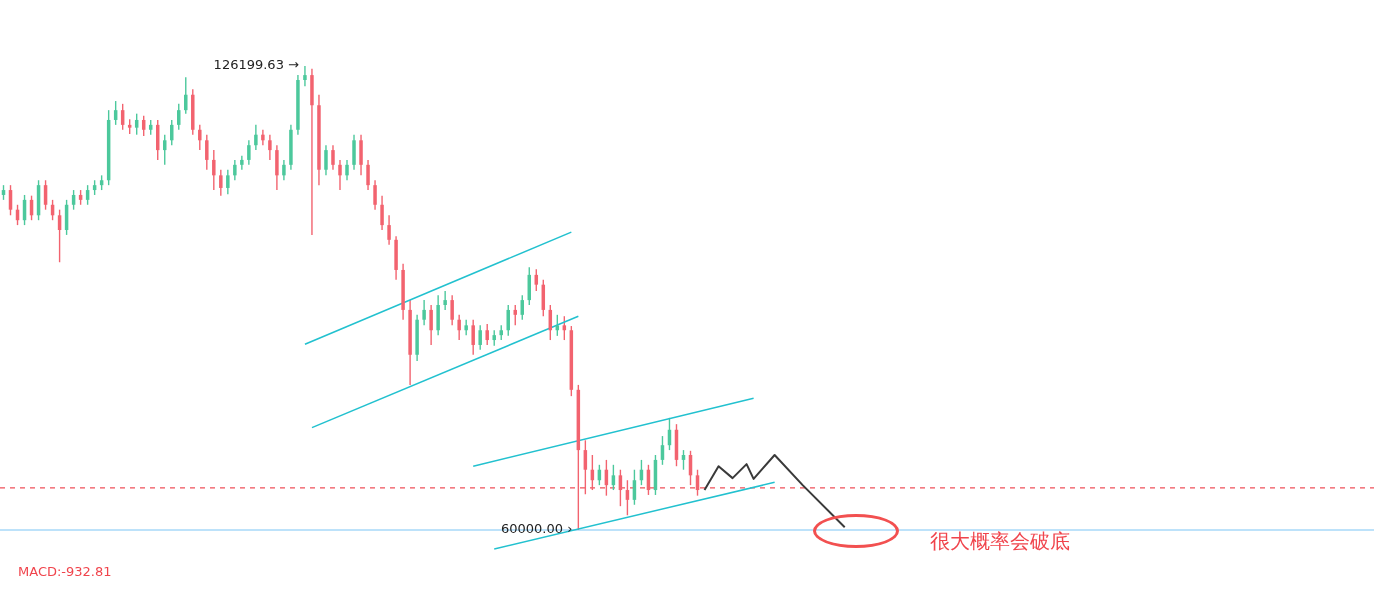 The height and width of the screenshot is (590, 1374). What do you see at coordinates (536, 529) in the screenshot?
I see `annotation: 60000.00 ›` at bounding box center [536, 529].